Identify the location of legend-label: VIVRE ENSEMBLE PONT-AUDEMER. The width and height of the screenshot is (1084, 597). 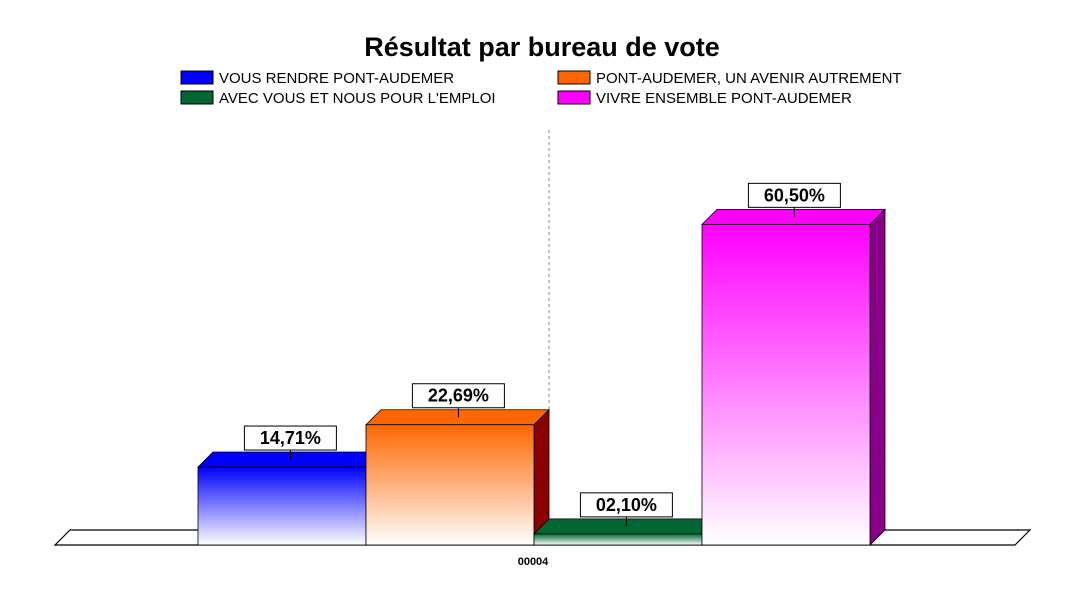
(724, 98).